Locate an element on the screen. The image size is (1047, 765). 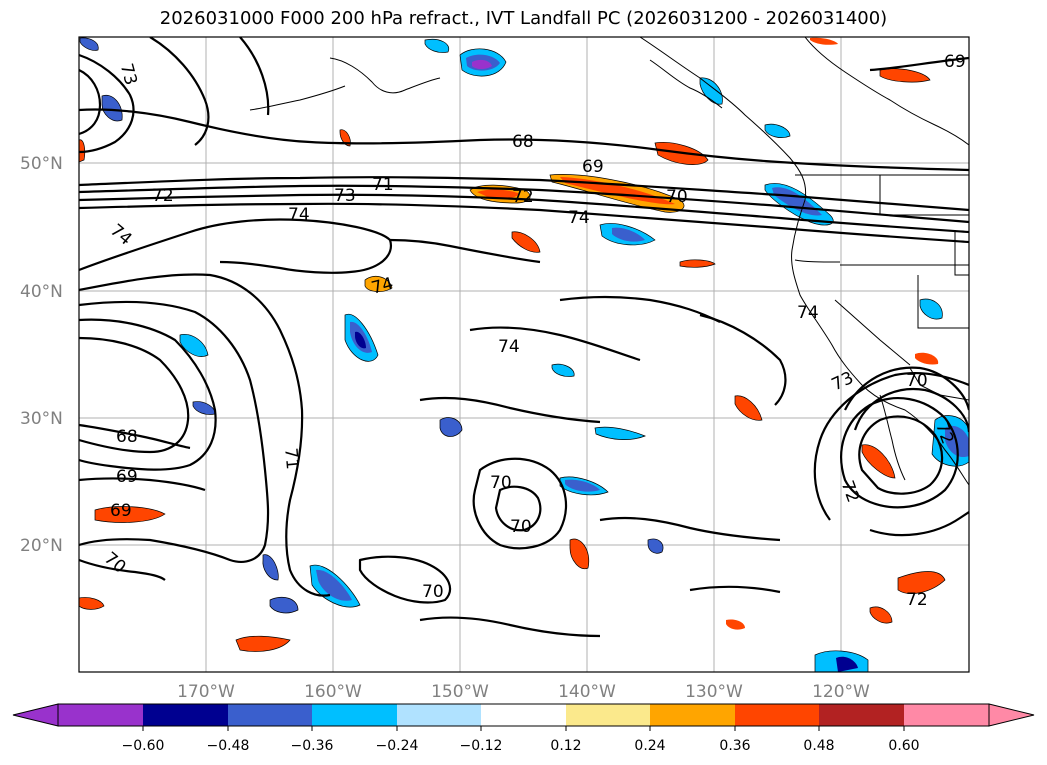
lat-label-40n: 40°N is located at coordinates (41, 292).